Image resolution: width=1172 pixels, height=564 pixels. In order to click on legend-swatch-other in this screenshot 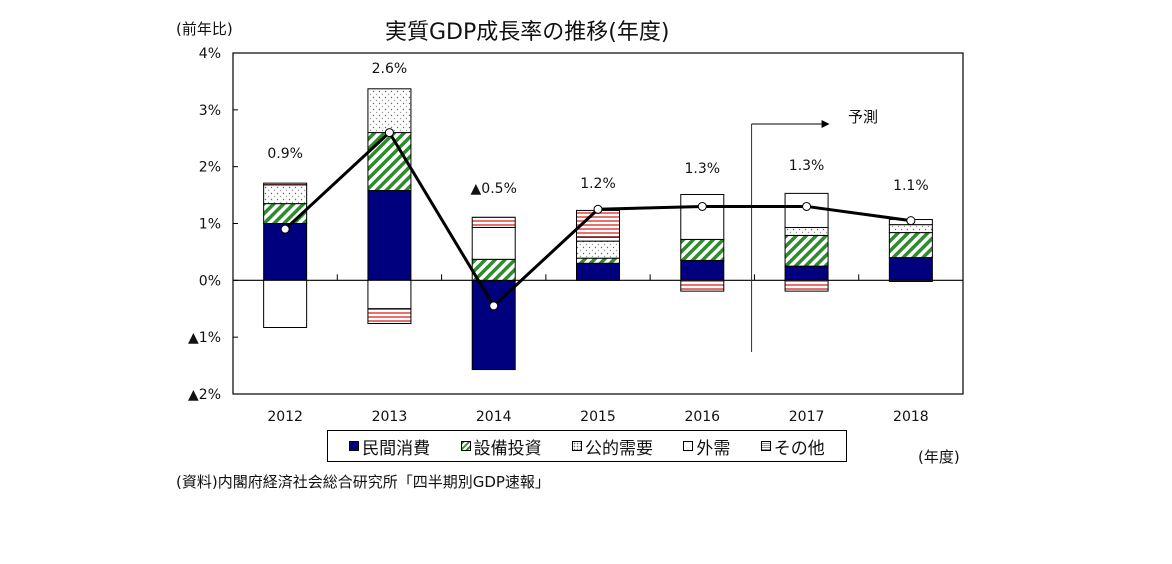, I will do `click(765, 446)`.